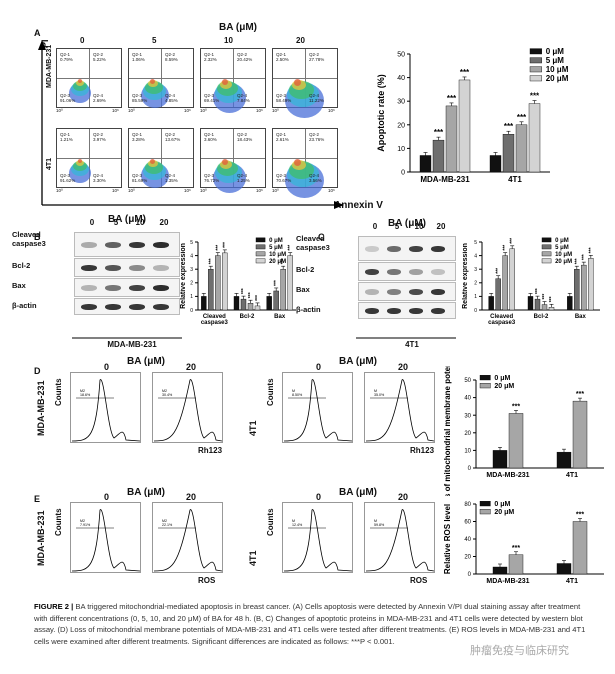 This screenshot has width=615, height=674. What do you see at coordinates (375, 226) in the screenshot?
I see `wb-dose-label: 0` at bounding box center [375, 226].